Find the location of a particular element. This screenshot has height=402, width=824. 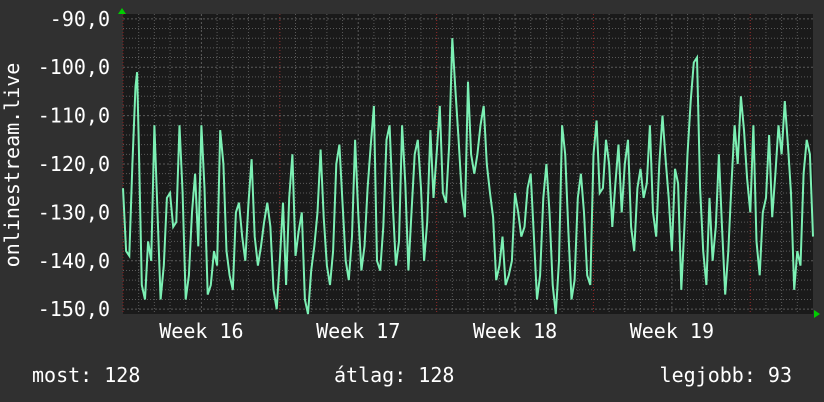

stat-best: legjobb: 93 is located at coordinates (725, 375).